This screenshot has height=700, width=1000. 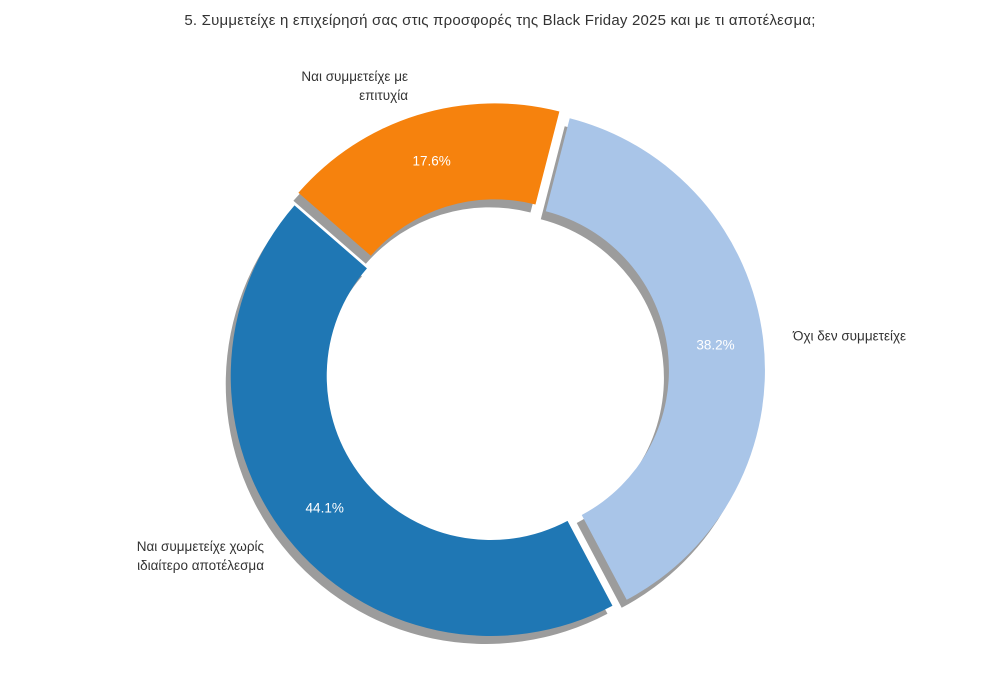 I want to click on slice-category-label-0: Ναι συμμετείχε με επιτυχία, so click(x=354, y=85).